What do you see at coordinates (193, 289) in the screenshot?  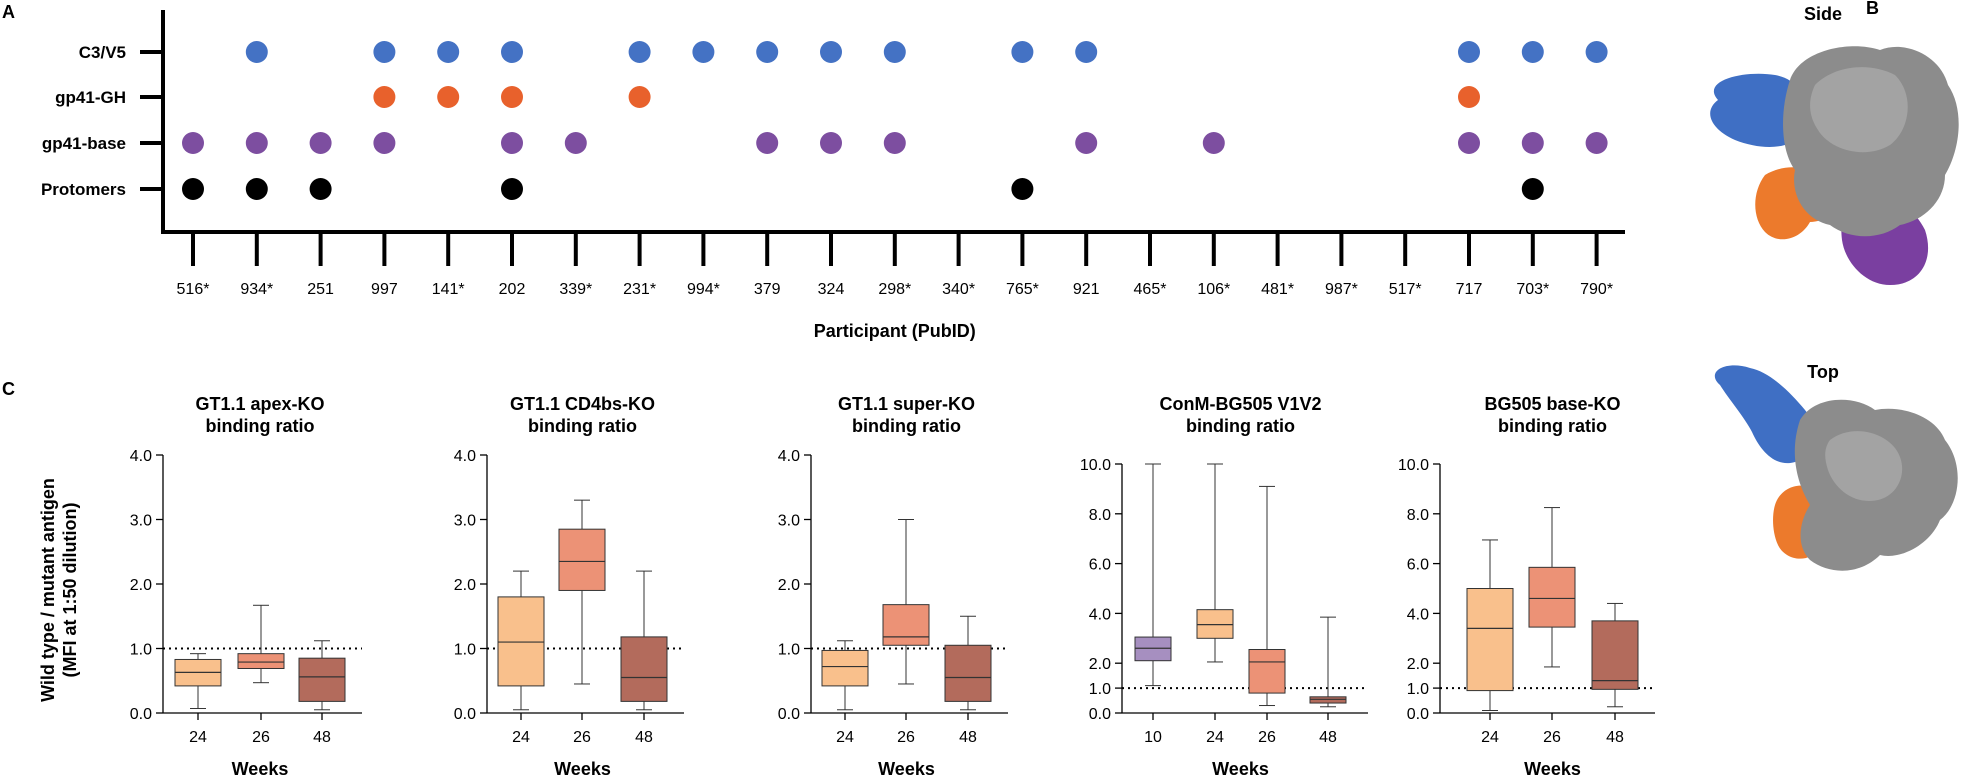 I see `x-tick-label: 516*` at bounding box center [193, 289].